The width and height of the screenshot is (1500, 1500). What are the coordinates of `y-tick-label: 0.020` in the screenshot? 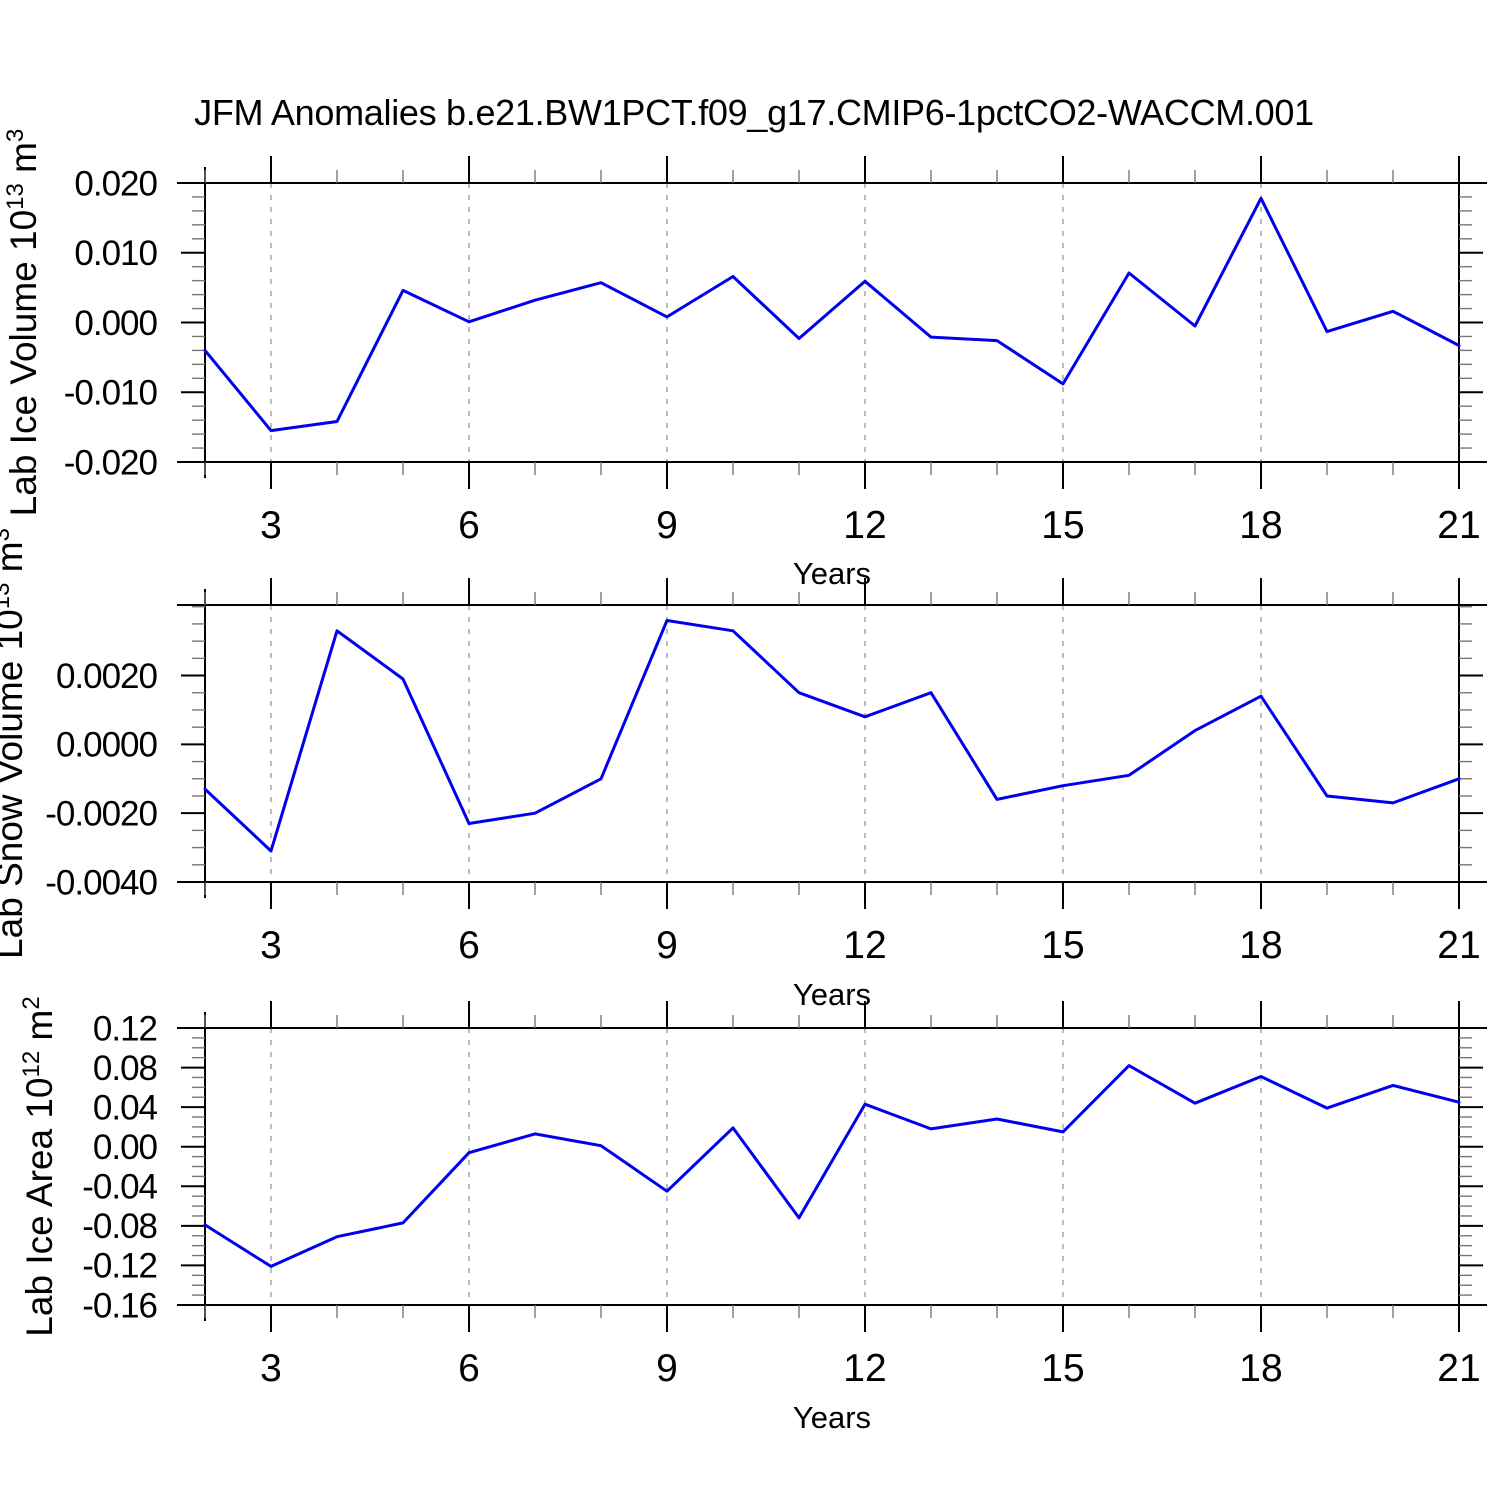 It's located at (115, 183).